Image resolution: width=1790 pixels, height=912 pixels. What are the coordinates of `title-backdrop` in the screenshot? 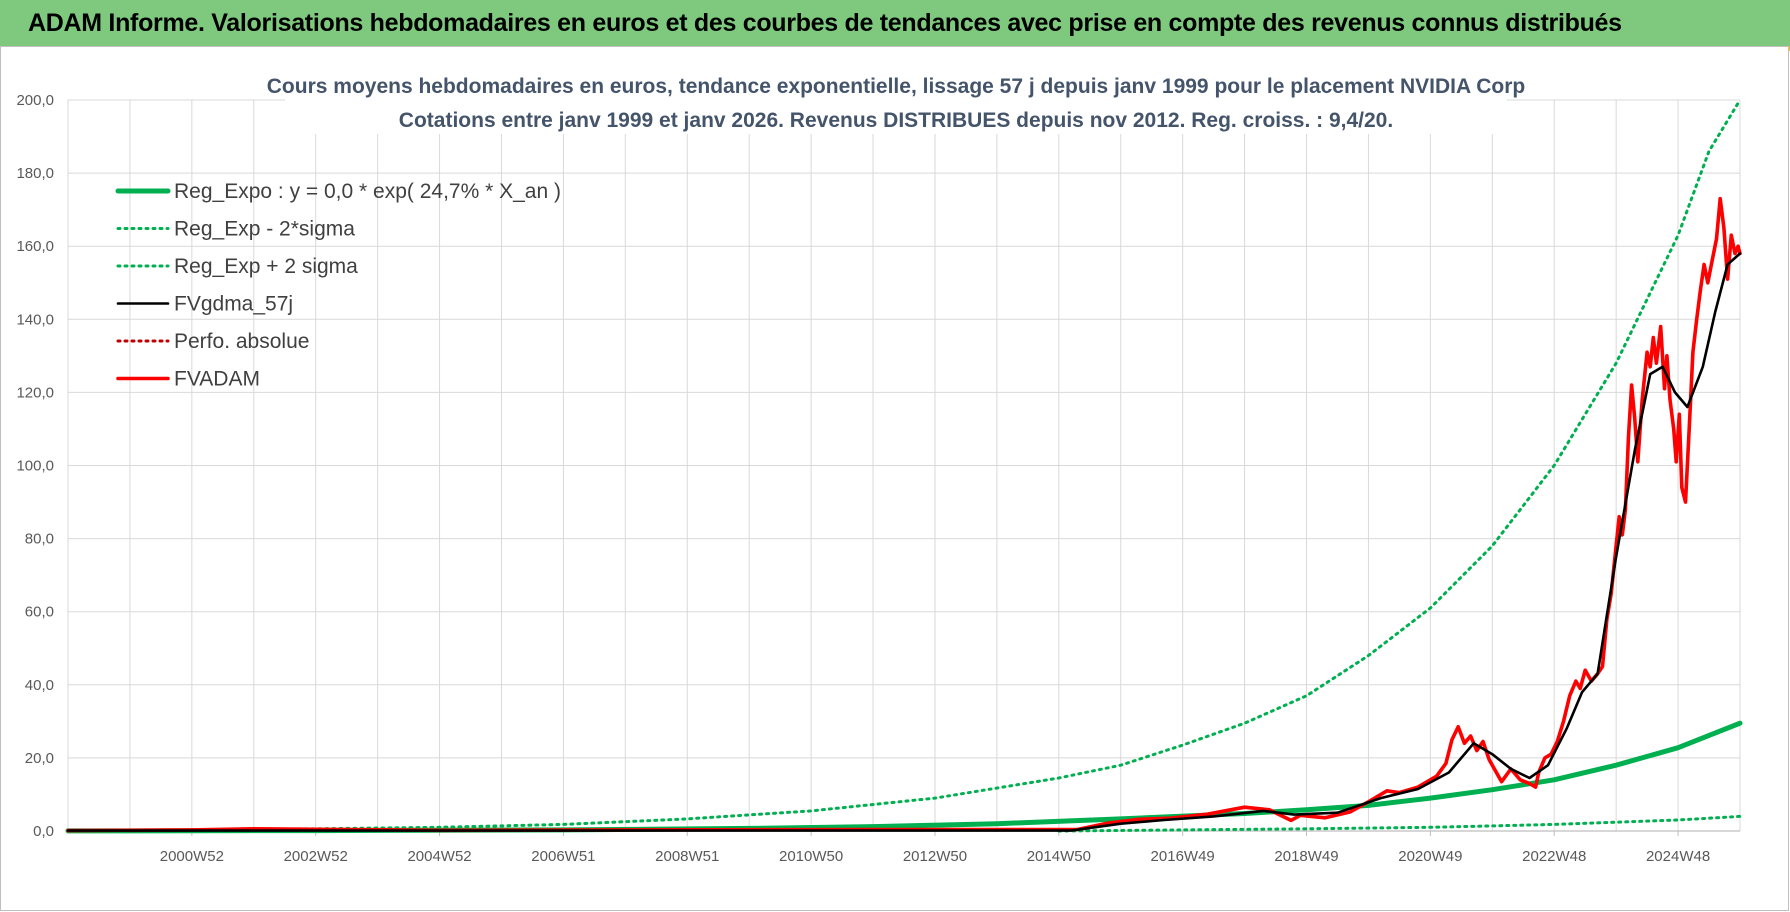 It's located at (896, 100).